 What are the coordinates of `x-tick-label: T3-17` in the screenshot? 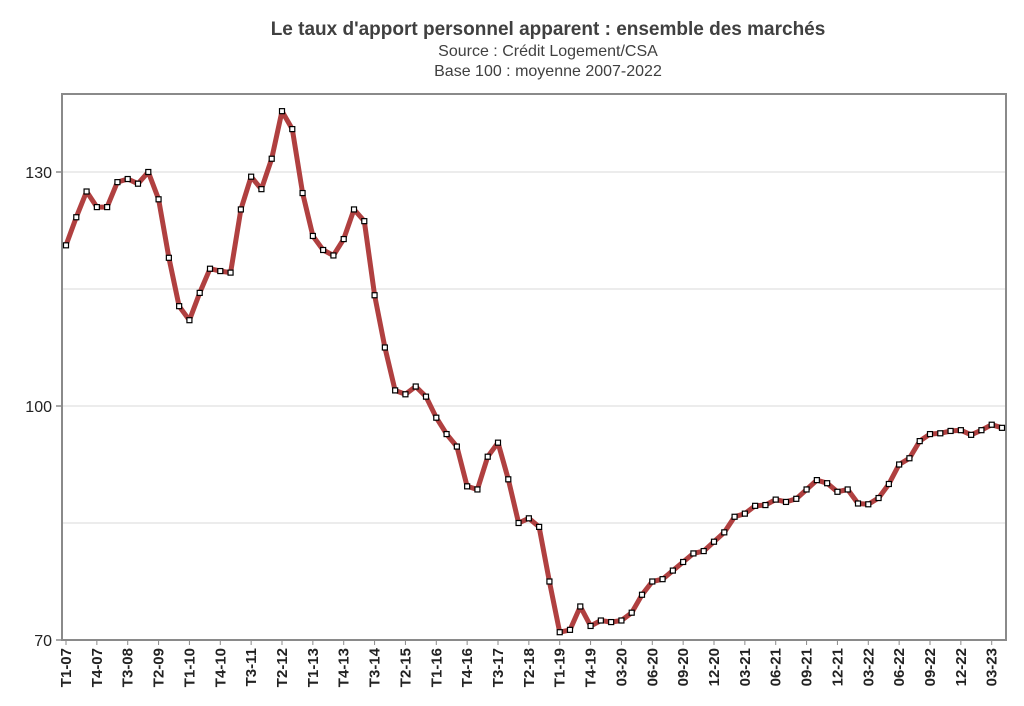 It's located at (498, 667).